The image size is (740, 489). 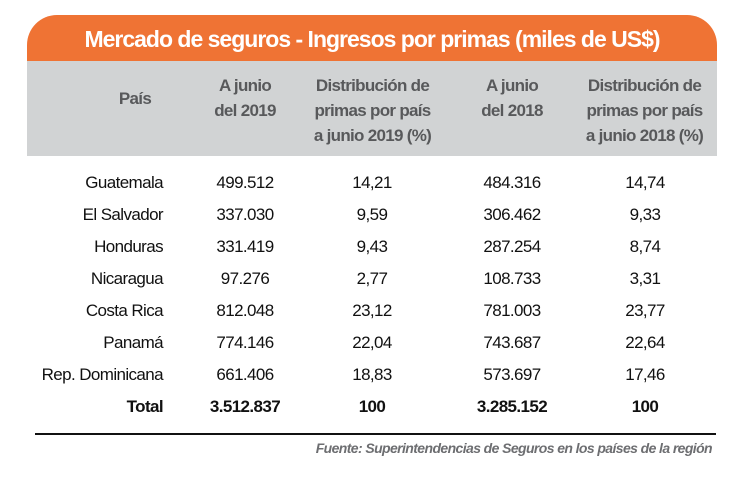 I want to click on cell-value-2018: 781.003, so click(x=512, y=310).